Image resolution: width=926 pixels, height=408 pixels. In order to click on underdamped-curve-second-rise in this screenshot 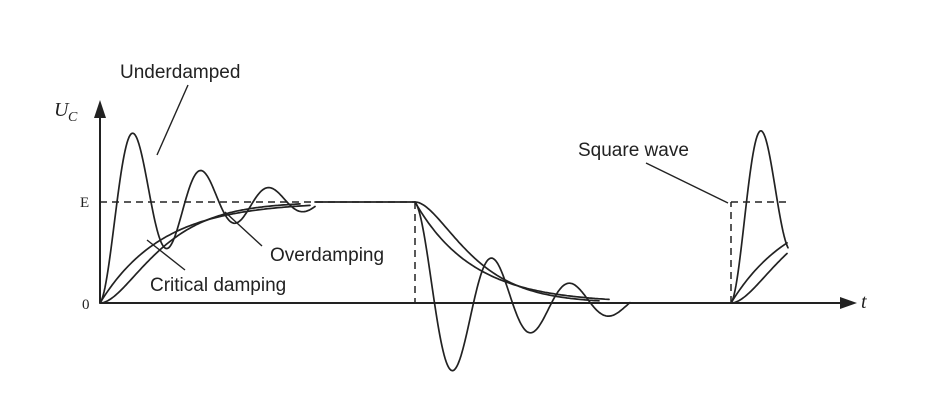, I will do `click(759, 216)`.